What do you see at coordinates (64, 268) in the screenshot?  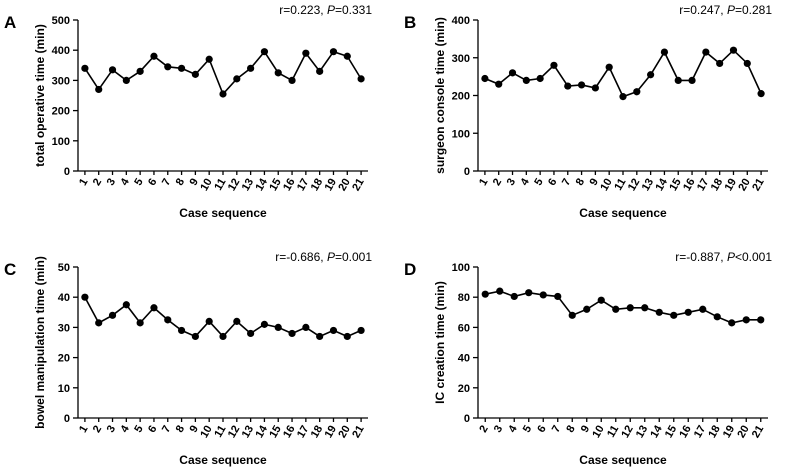 I see `y-tick-label: 50` at bounding box center [64, 268].